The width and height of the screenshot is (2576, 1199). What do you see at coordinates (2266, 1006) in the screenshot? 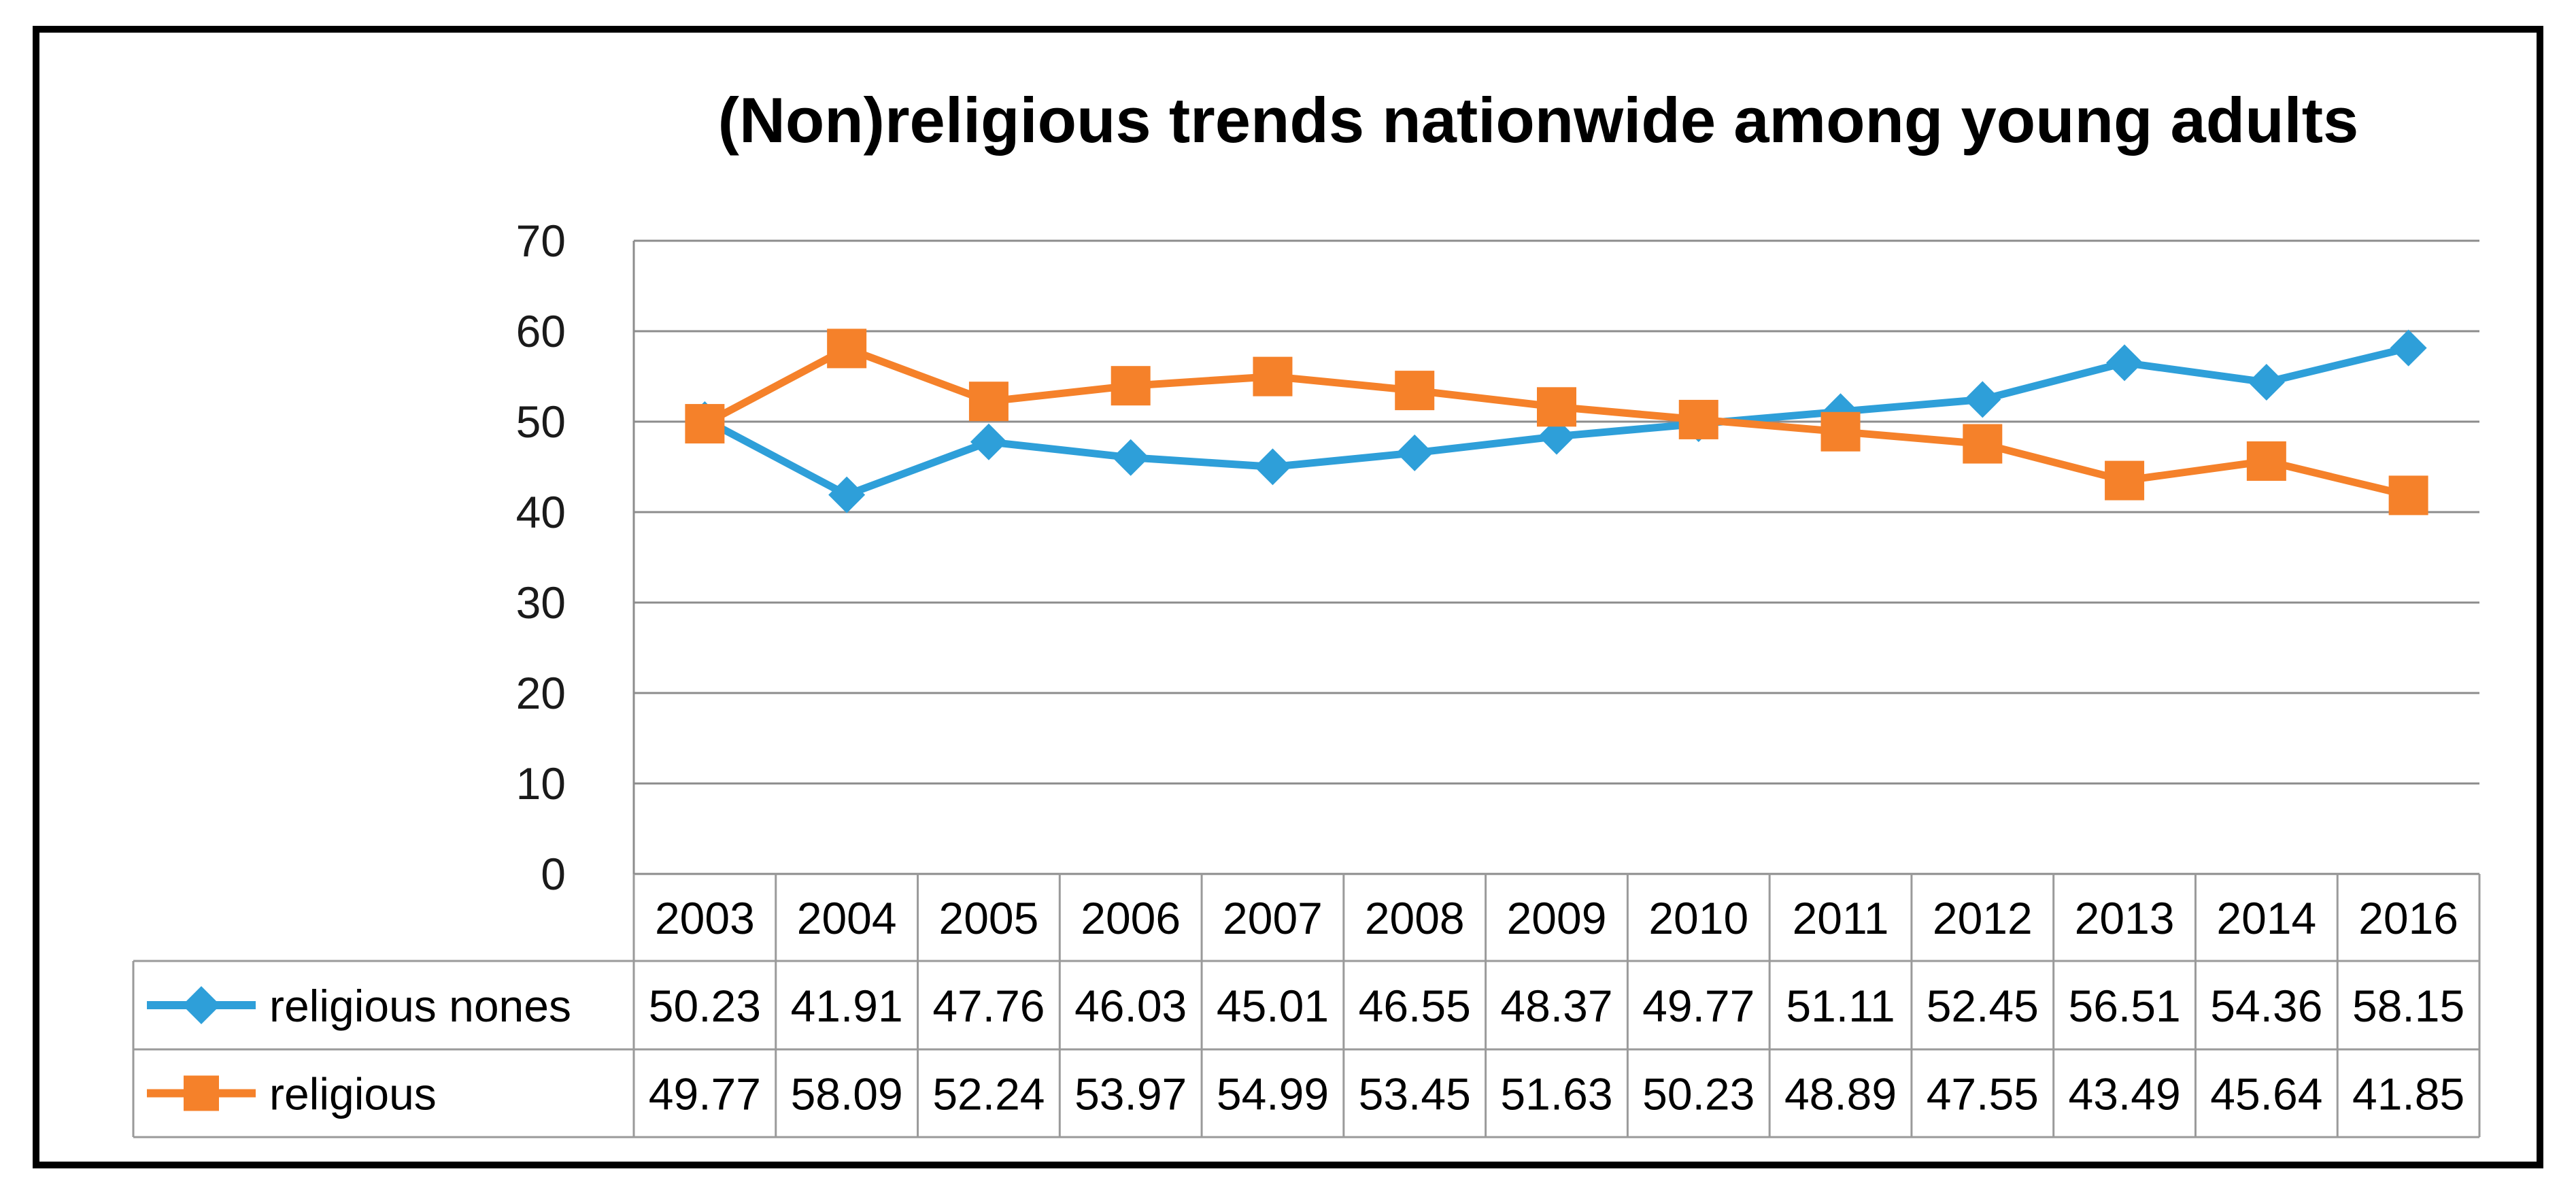
I see `data-table-cell: 54.36` at bounding box center [2266, 1006].